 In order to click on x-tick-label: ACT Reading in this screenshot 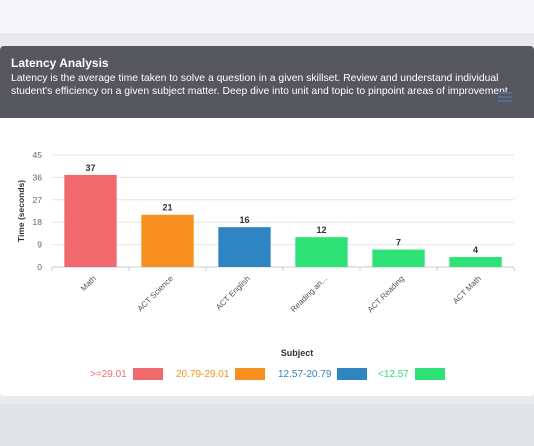, I will do `click(386, 294)`.